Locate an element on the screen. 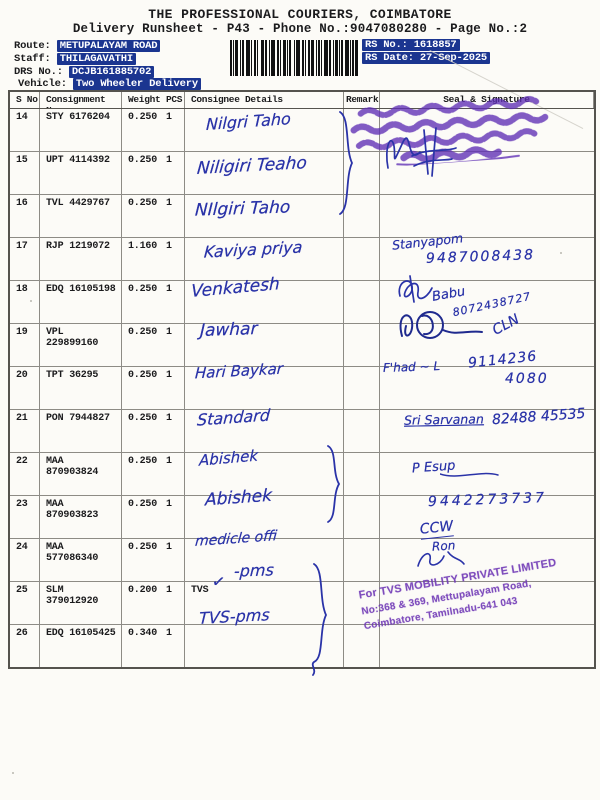 The width and height of the screenshot is (600, 800). cell-consignment: EDQ 16105198 is located at coordinates (81, 302).